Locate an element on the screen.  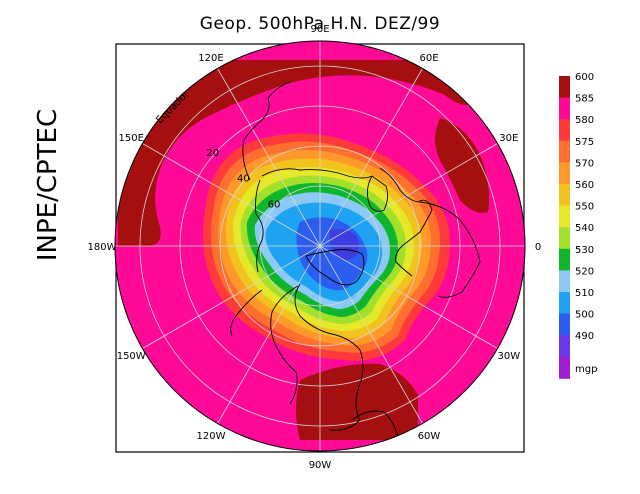
coast-asia is located at coordinates (314, 220).